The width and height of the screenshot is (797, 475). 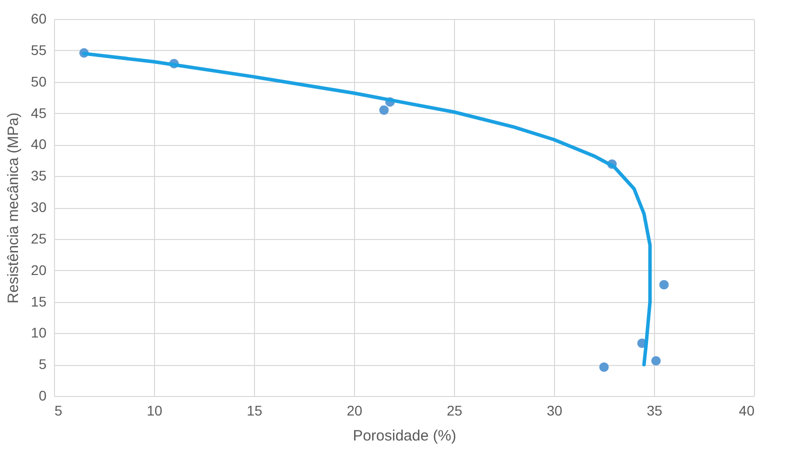 I want to click on x-tick-label: 5, so click(x=58, y=410).